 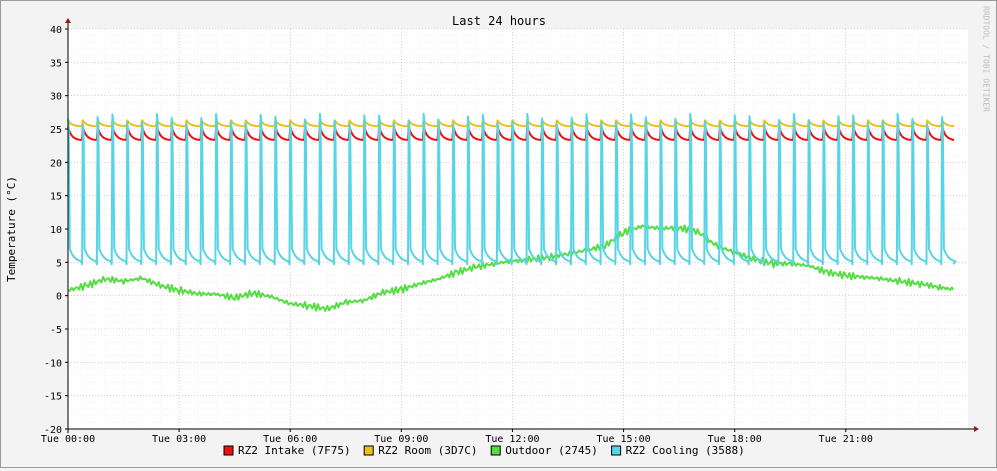 I want to click on legend-item-3: Outdoor (2745), so click(x=544, y=450).